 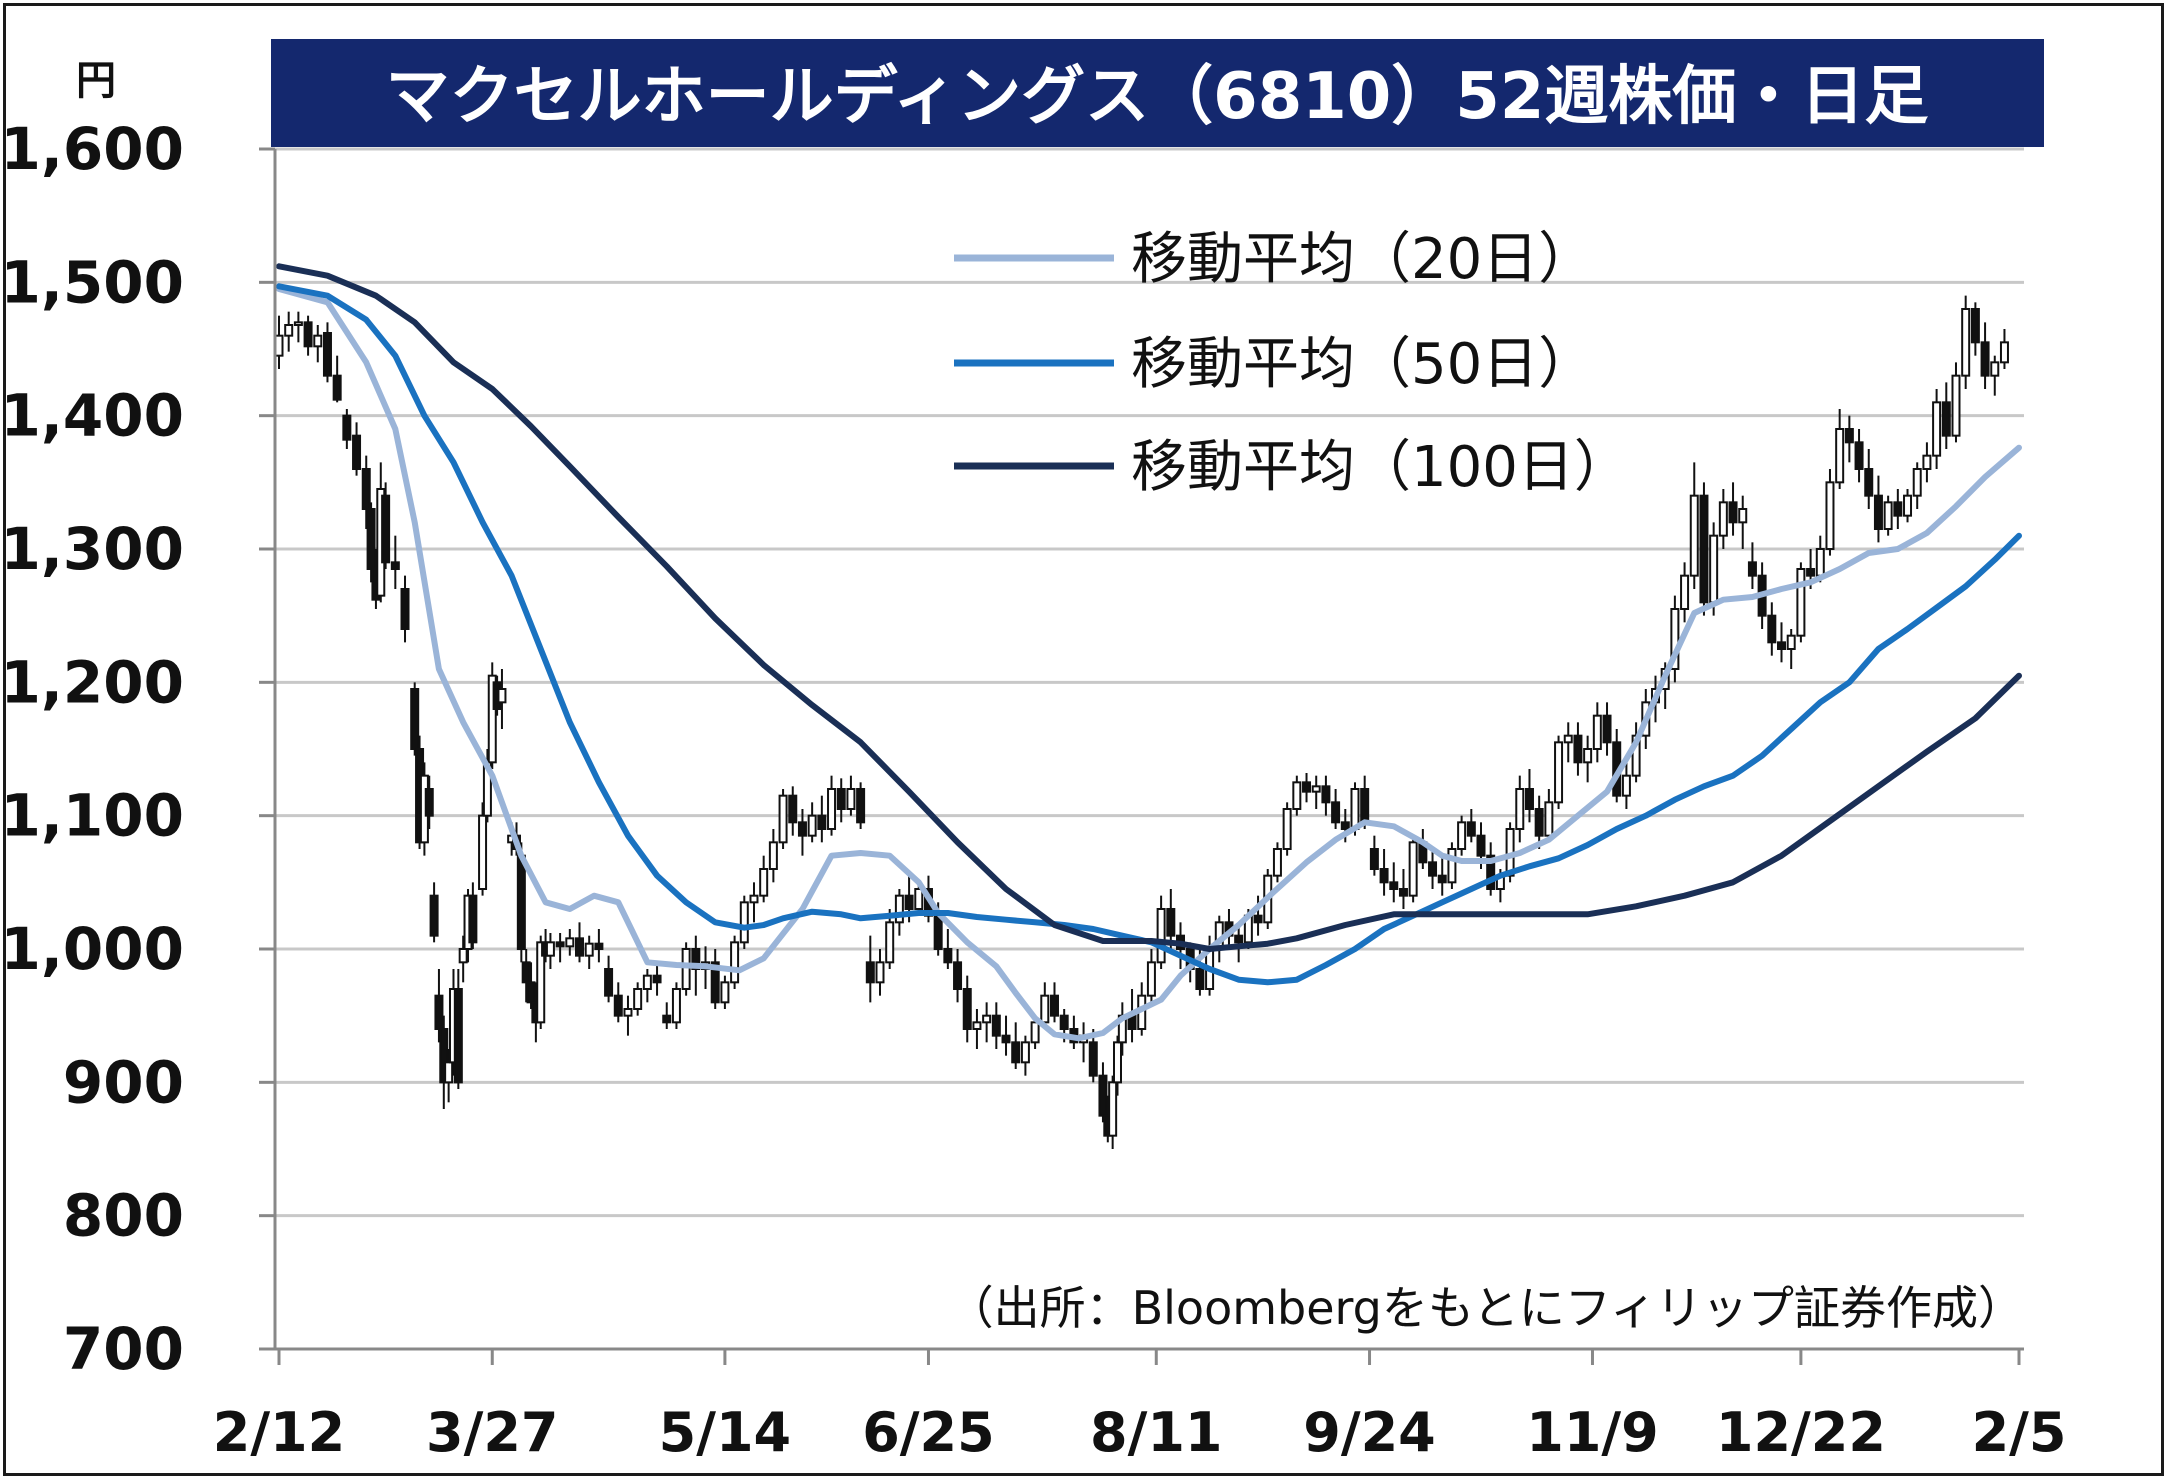 I want to click on x-tick-label: 11/9, so click(x=1592, y=1432).